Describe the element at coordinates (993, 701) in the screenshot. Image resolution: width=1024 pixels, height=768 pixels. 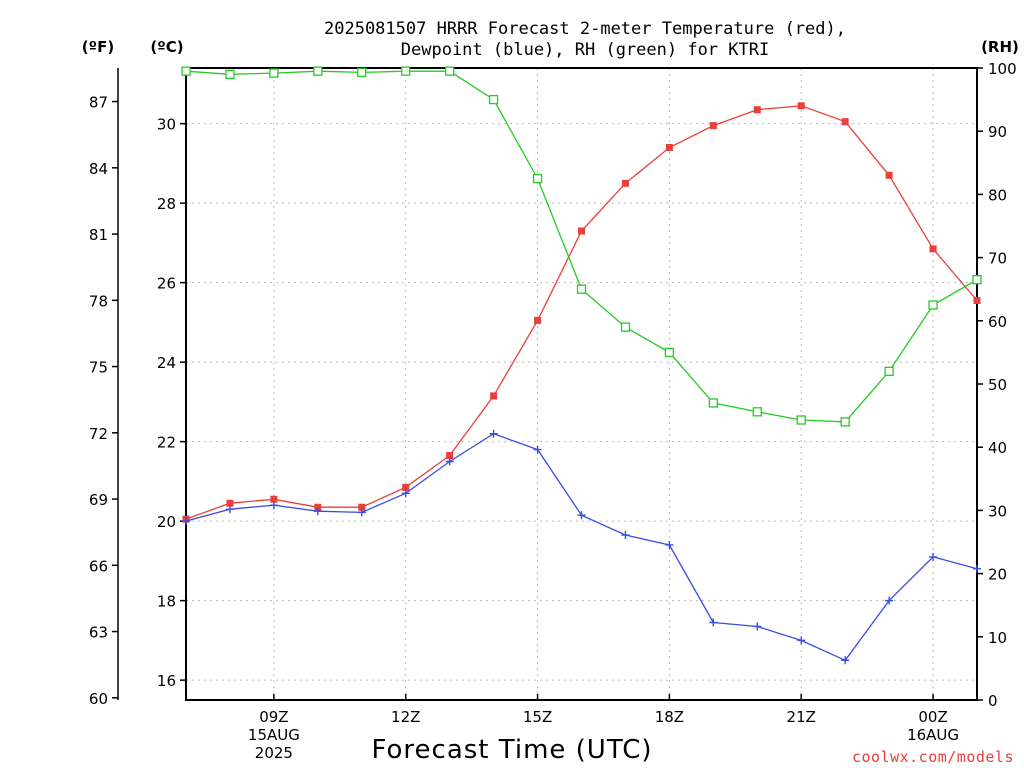
I see `rh-tick-label: 0` at that location.